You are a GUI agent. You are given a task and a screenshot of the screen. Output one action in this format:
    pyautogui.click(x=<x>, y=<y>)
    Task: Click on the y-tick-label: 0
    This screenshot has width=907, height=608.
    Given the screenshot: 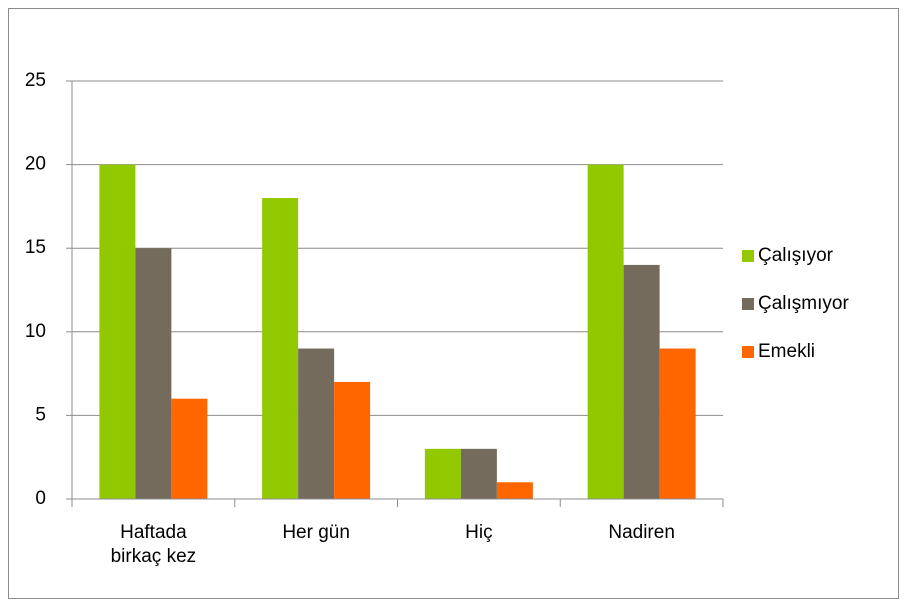 What is the action you would take?
    pyautogui.click(x=40, y=498)
    